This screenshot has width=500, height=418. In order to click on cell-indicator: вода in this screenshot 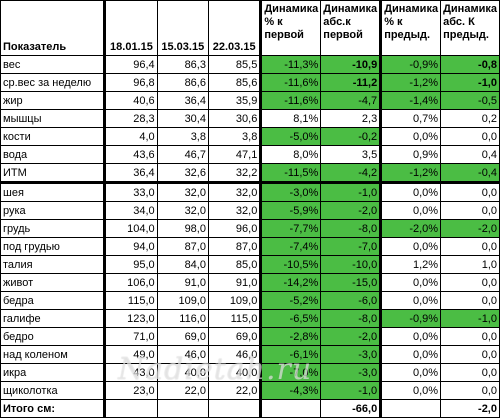, I will do `click(53, 154)`.